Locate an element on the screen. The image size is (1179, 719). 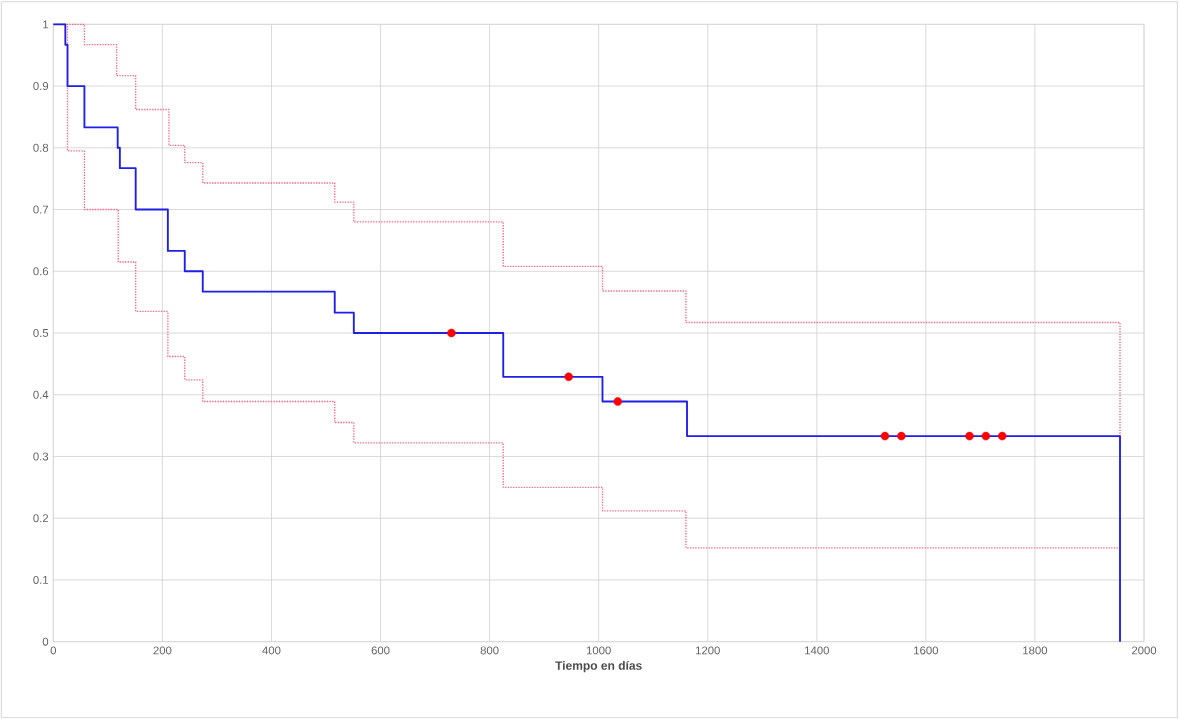
x-tick-label: 1000 is located at coordinates (598, 650).